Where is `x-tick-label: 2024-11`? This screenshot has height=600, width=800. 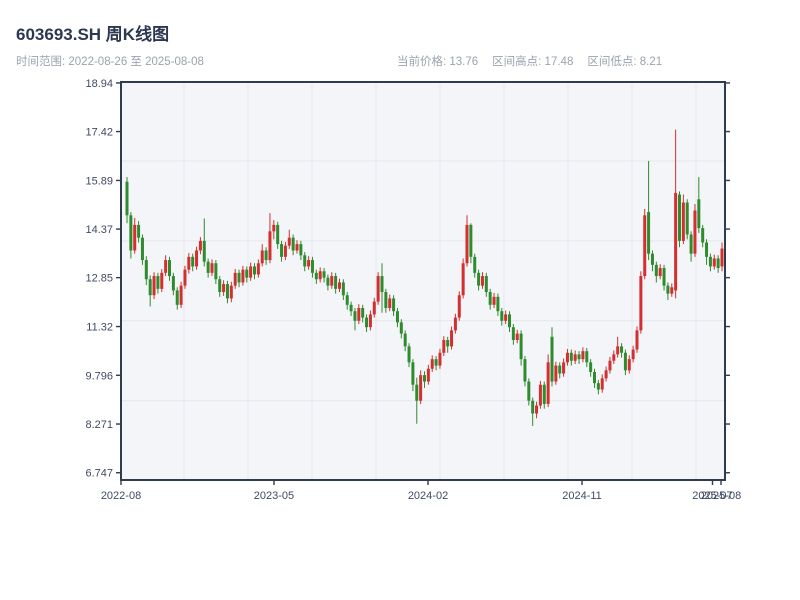 x-tick-label: 2024-11 is located at coordinates (582, 496).